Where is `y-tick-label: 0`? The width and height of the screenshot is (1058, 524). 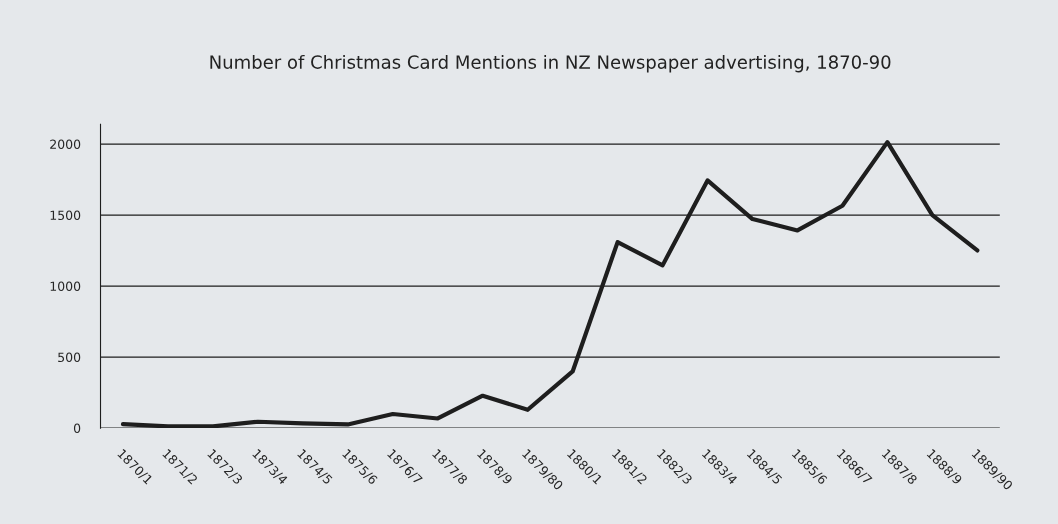
y-tick-label: 0 is located at coordinates (77, 428).